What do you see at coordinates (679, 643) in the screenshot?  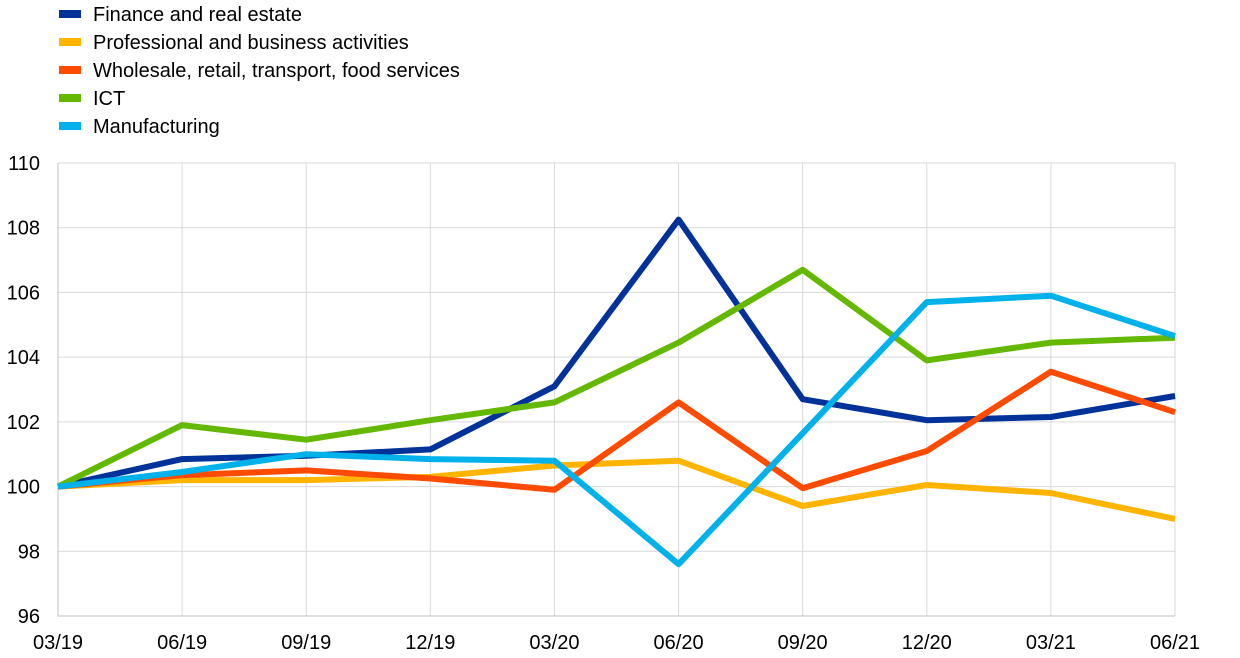 I see `x-tick-label: 06/20` at bounding box center [679, 643].